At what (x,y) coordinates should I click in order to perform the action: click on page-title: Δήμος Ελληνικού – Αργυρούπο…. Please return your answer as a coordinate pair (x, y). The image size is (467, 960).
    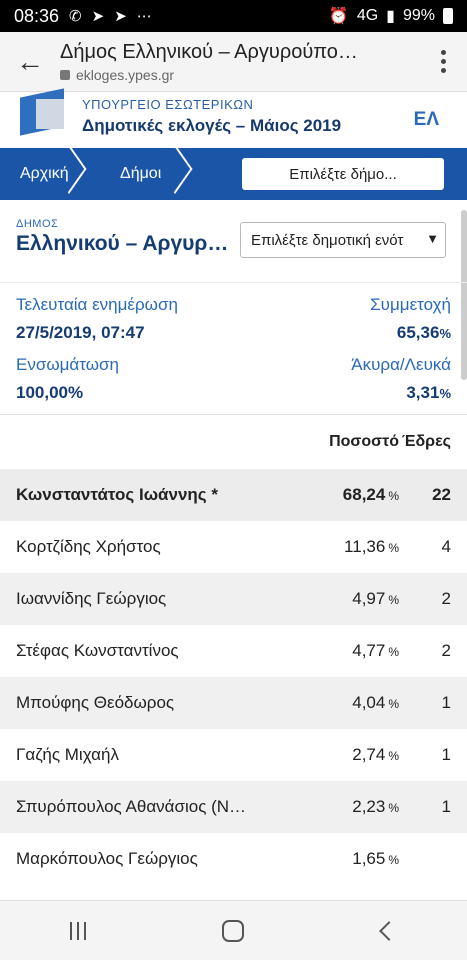
    Looking at the image, I should click on (209, 51).